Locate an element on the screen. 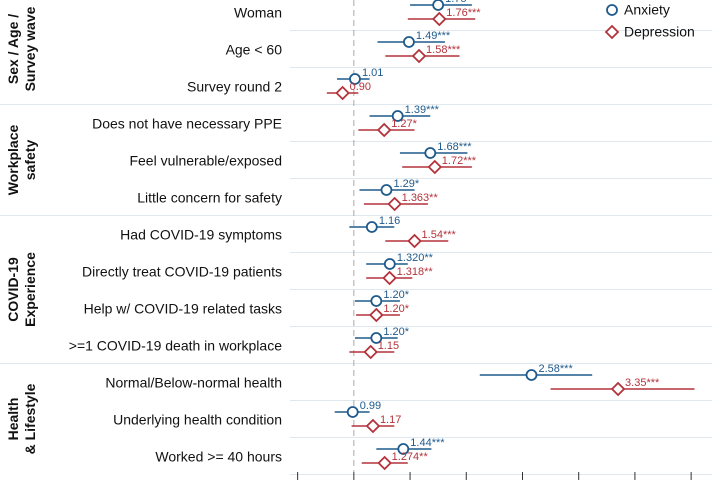 This screenshot has width=712, height=483. value-label: 1.318** is located at coordinates (415, 272).